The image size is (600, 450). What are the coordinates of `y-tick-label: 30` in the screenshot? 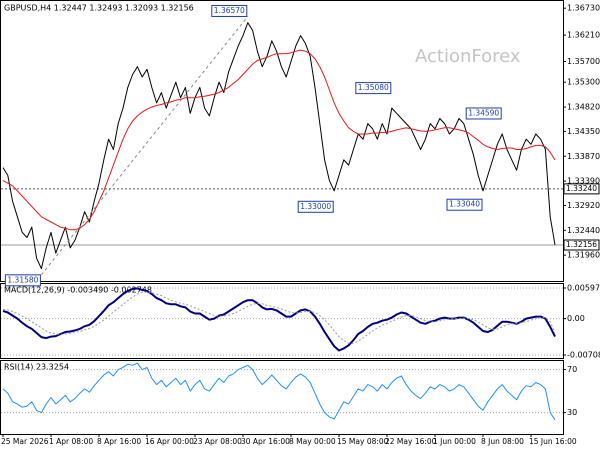 It's located at (572, 412).